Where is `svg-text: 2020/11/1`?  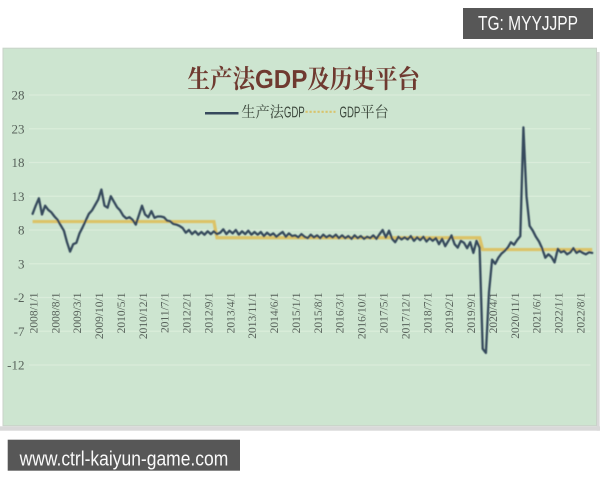 svg-text: 2020/11/1 is located at coordinates (516, 315).